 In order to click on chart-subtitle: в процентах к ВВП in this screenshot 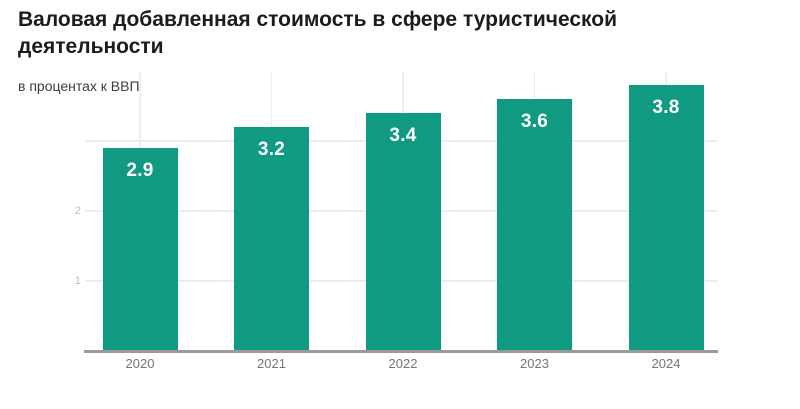, I will do `click(79, 86)`.